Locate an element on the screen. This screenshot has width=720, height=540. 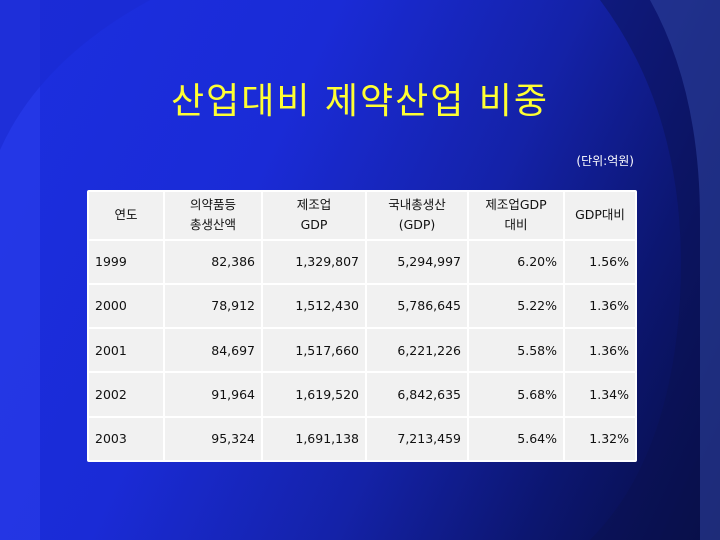
table-row: 2003 95,324 1,691,138 7,213,459 5.64% 1.32% is located at coordinates (362, 438).